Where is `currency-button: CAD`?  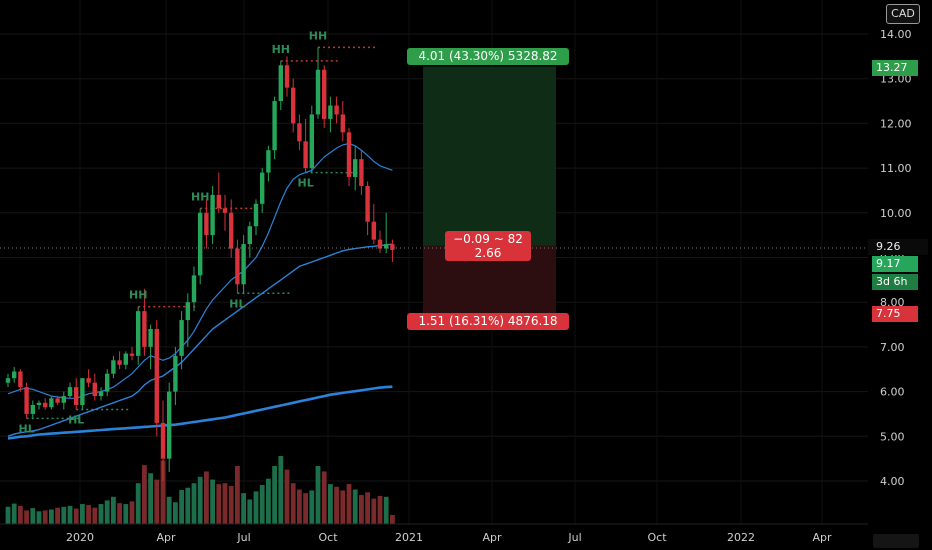
currency-button: CAD is located at coordinates (903, 14).